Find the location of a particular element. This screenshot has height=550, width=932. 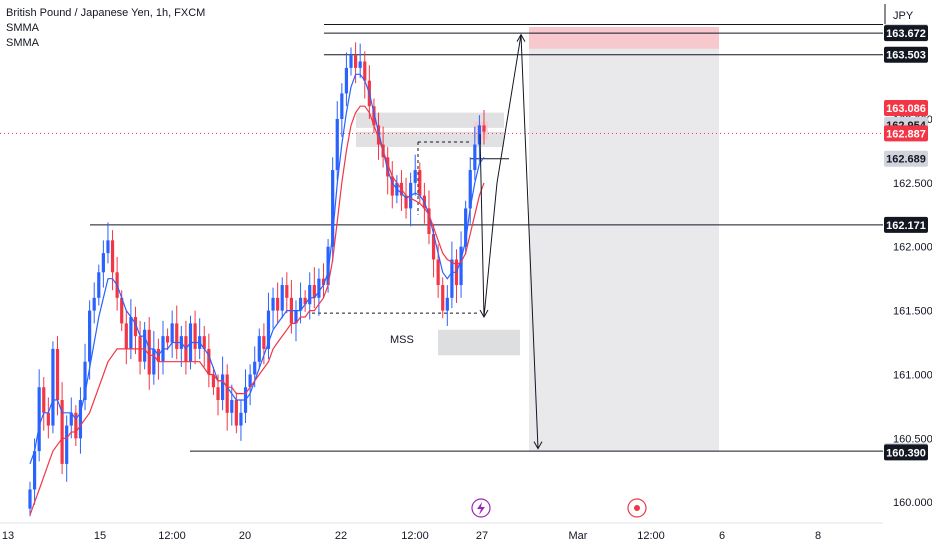

arrow-down-mss is located at coordinates (484, 313).